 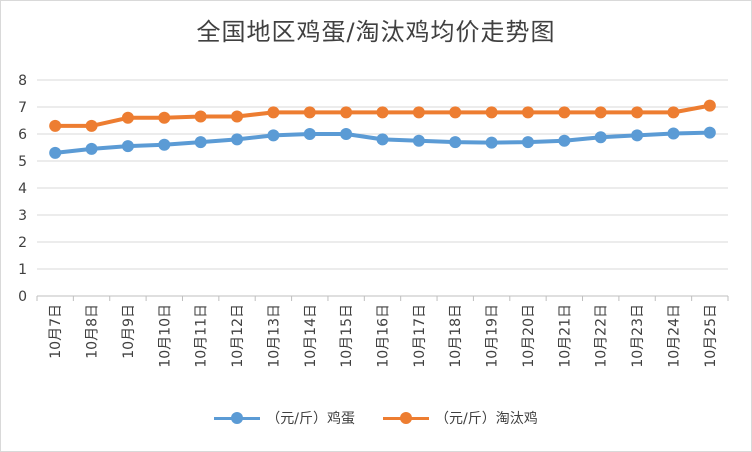 I want to click on y-tick-label: 7, so click(x=22, y=108).